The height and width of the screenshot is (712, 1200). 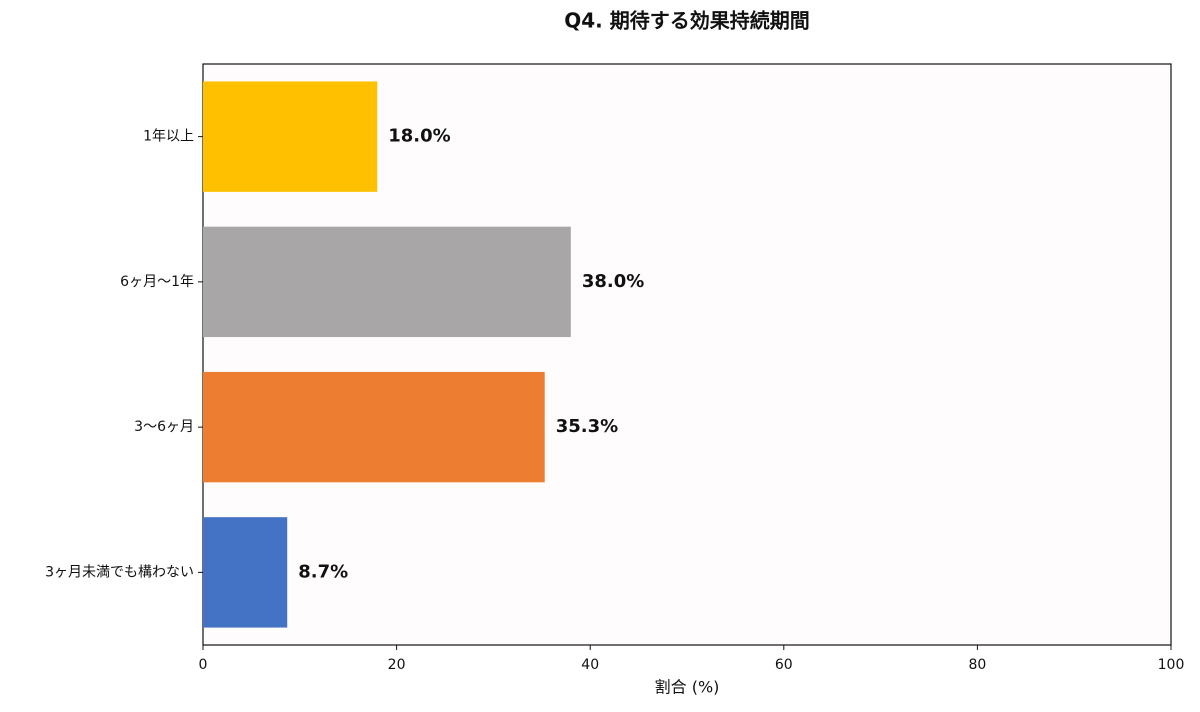 What do you see at coordinates (784, 665) in the screenshot?
I see `x-tick-label: 60` at bounding box center [784, 665].